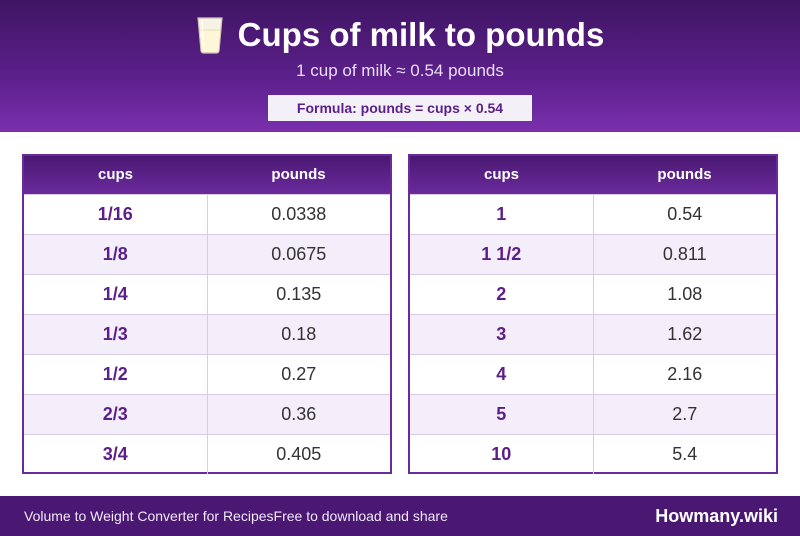 This screenshot has height=536, width=800. What do you see at coordinates (716, 516) in the screenshot?
I see `brand-logo-text: Howmany.wiki` at bounding box center [716, 516].